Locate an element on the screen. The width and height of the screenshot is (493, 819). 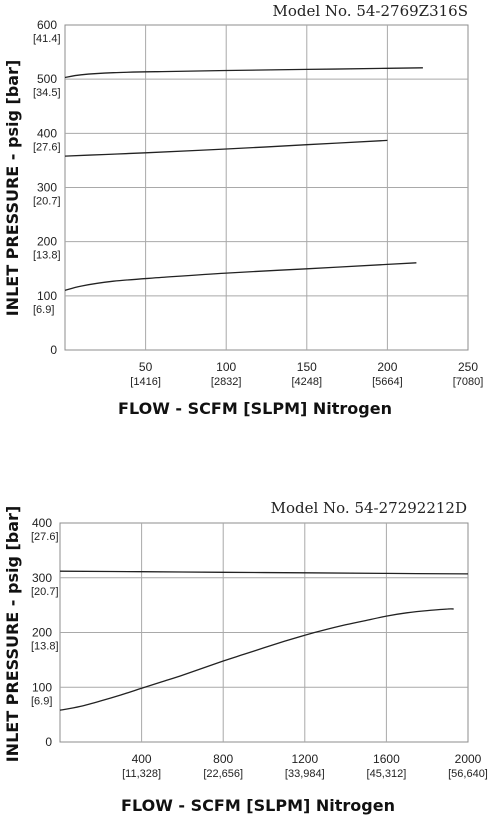
y-tick-label: 500 is located at coordinates (47, 79).